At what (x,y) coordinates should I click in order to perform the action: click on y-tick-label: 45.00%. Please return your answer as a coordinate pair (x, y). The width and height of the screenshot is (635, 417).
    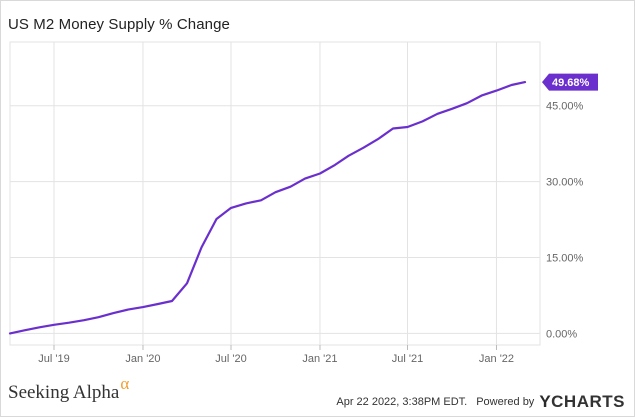
    Looking at the image, I should click on (565, 107).